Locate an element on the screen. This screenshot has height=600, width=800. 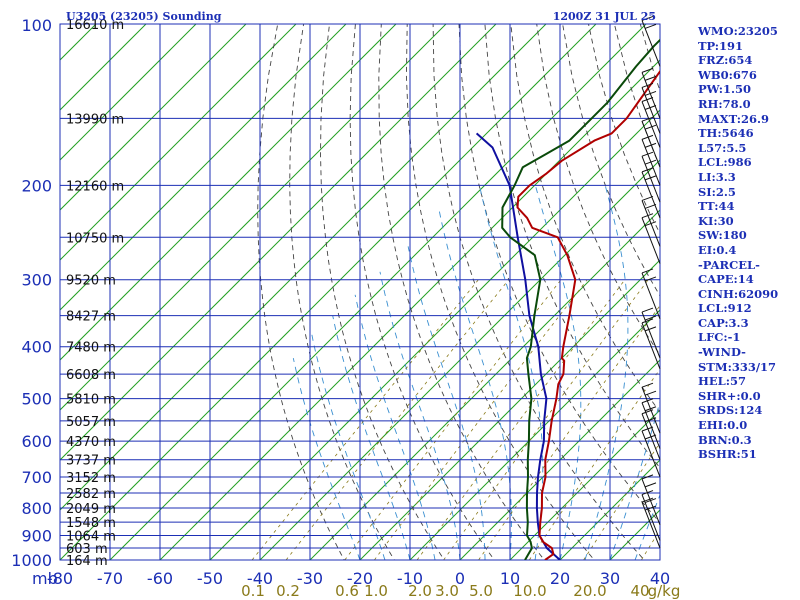
pressure-tick-label: 800 is located at coordinates (36, 508).